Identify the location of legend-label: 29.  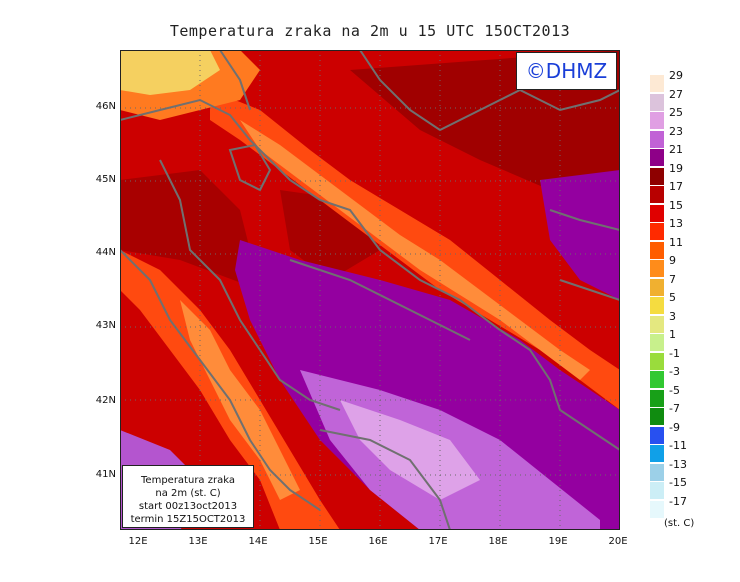
(676, 75).